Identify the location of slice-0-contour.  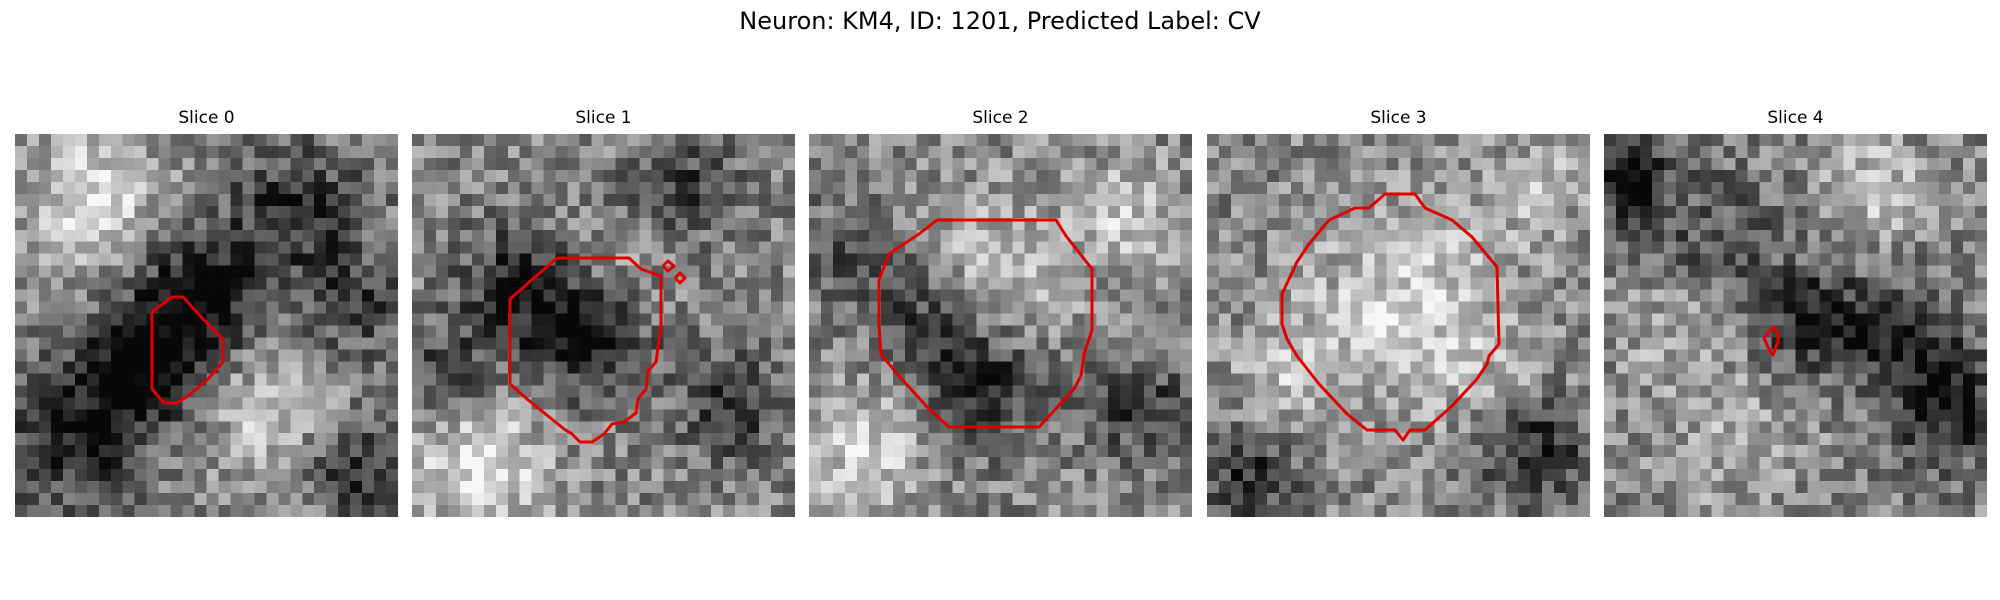
(187, 350).